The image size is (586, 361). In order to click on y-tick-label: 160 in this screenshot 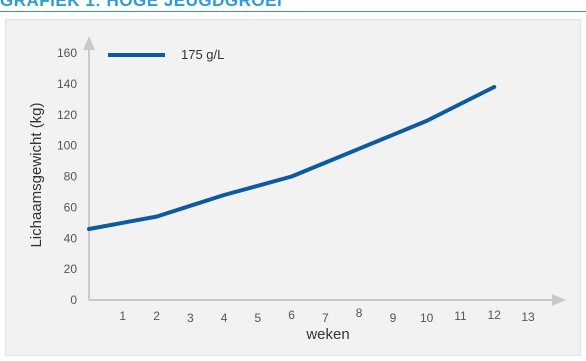, I will do `click(67, 53)`.